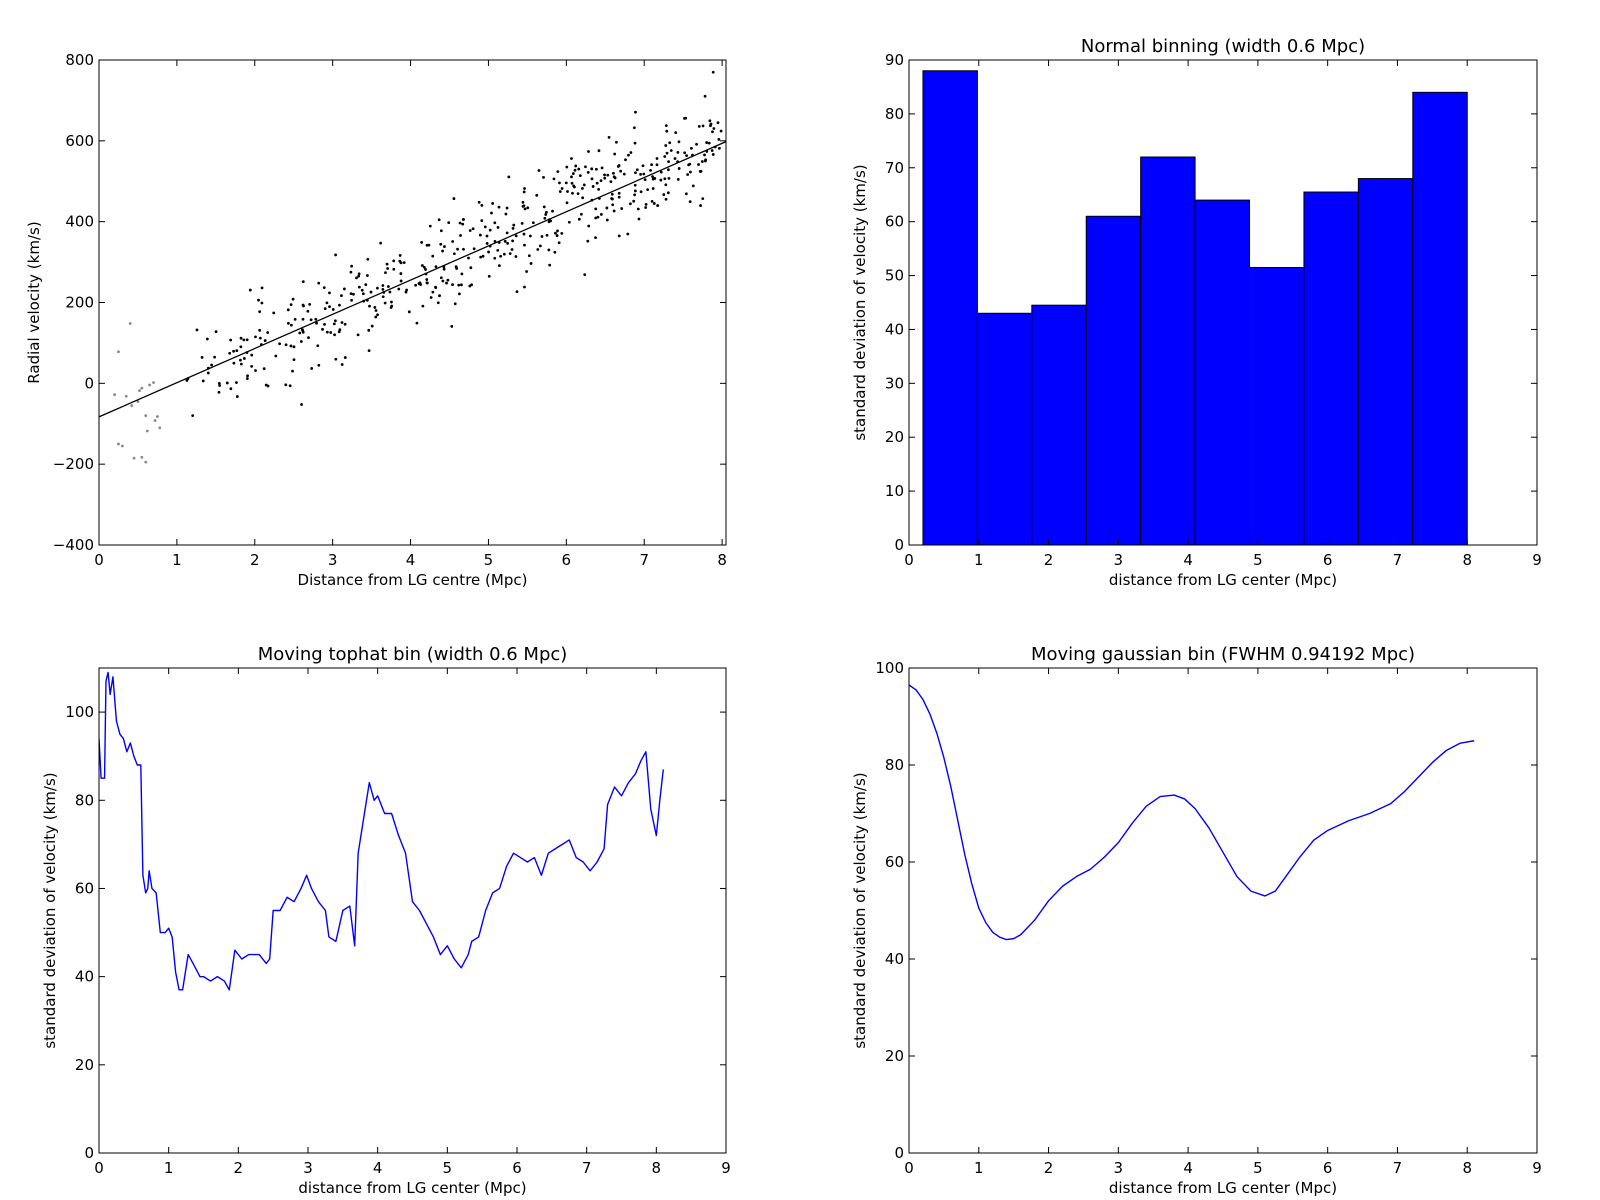 The image size is (1600, 1200). I want to click on y-tick-label: 10, so click(894, 491).